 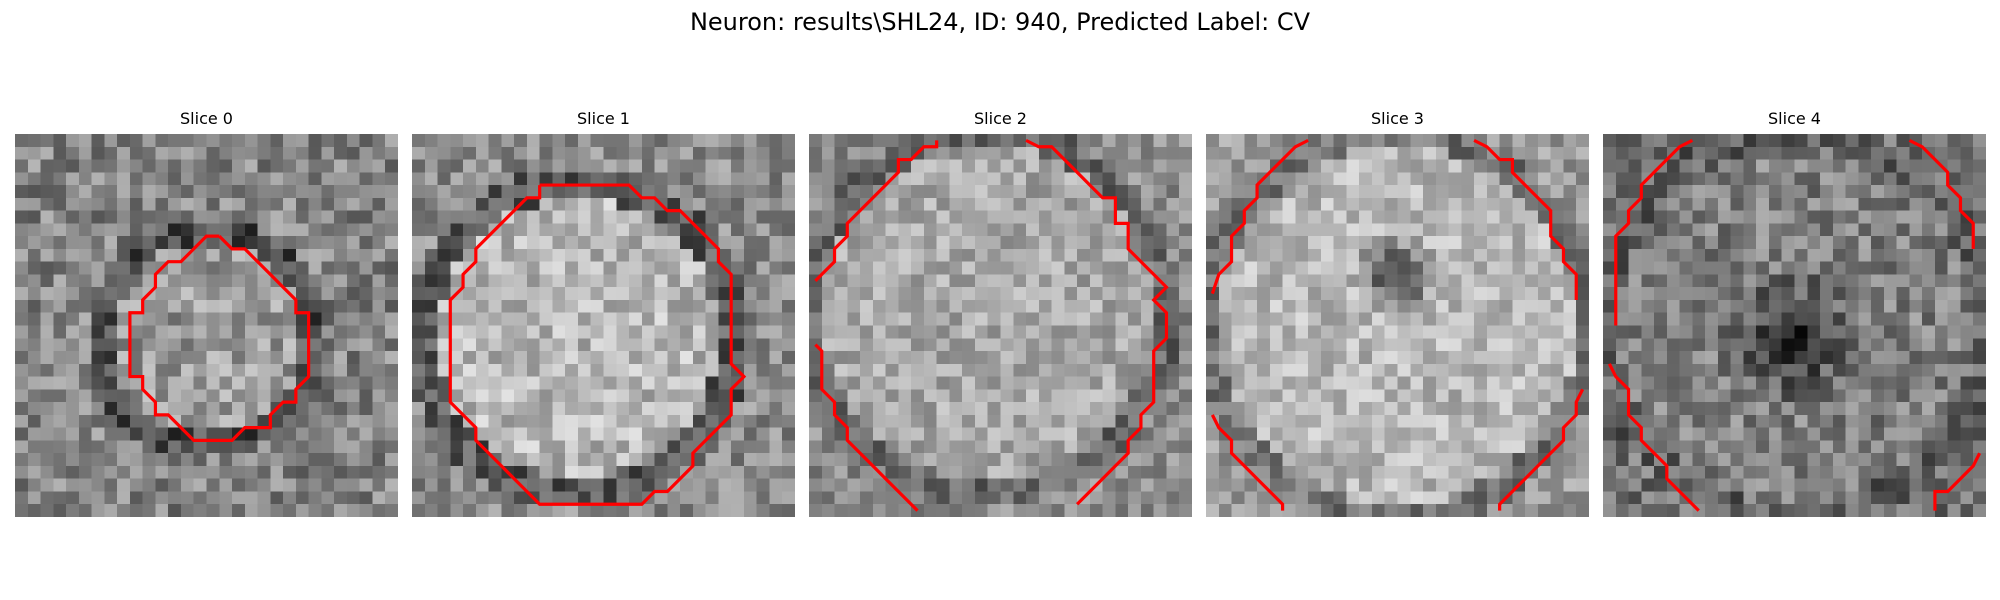 I want to click on slice-panel-4: Slice 4, so click(x=1794, y=312).